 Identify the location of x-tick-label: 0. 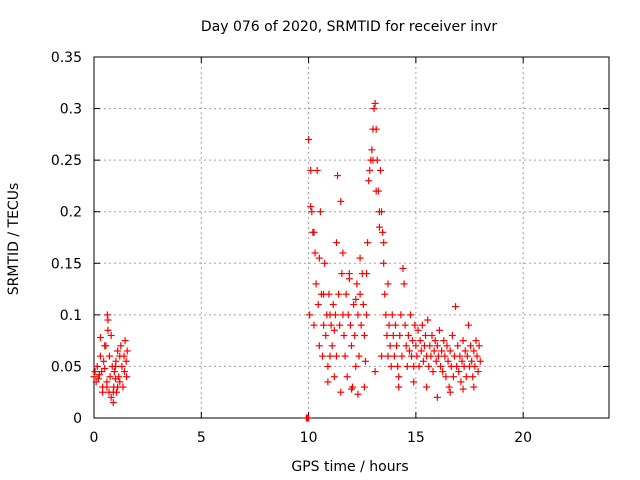
(94, 438).